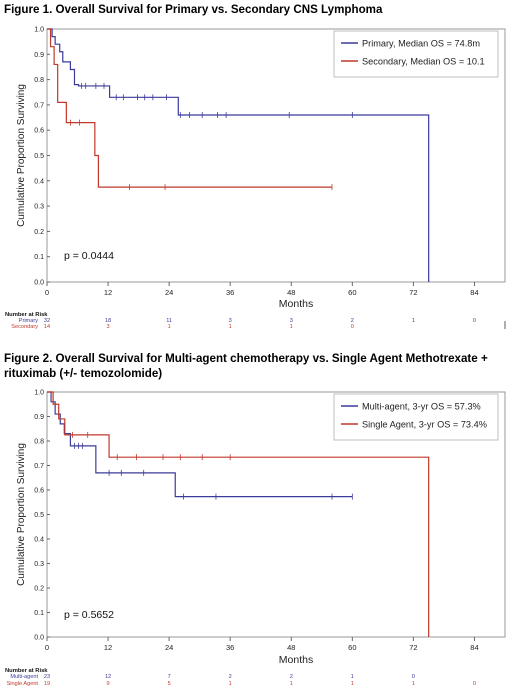  What do you see at coordinates (108, 677) in the screenshot?
I see `risk-value: 12` at bounding box center [108, 677].